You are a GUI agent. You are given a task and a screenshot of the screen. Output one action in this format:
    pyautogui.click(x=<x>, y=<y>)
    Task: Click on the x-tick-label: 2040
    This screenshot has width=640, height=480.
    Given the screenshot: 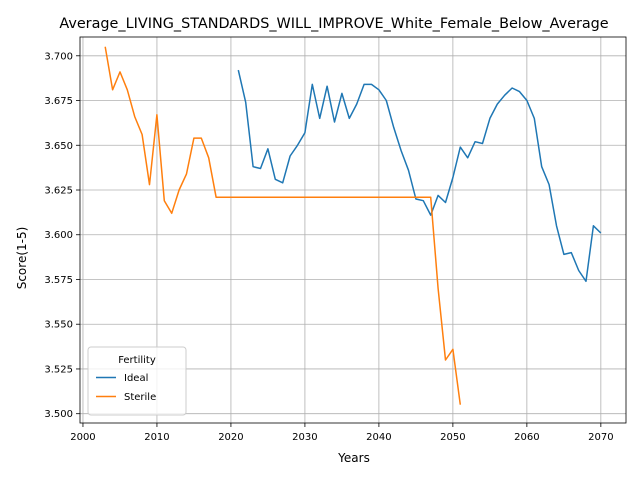 What is the action you would take?
    pyautogui.click(x=378, y=437)
    